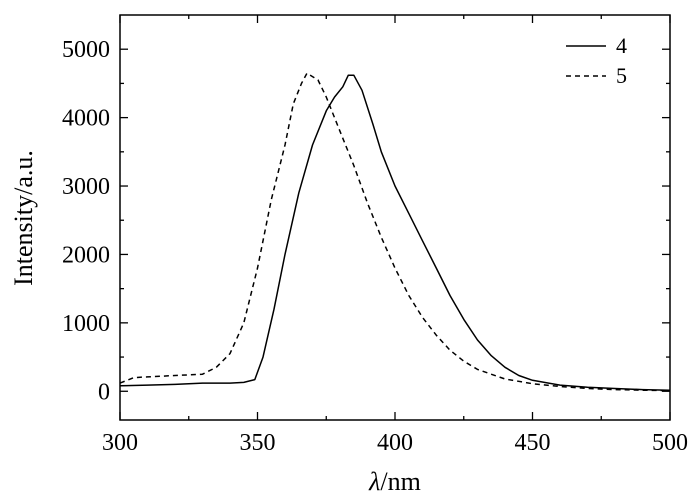  I want to click on y-tick-label: 5000, so click(86, 50).